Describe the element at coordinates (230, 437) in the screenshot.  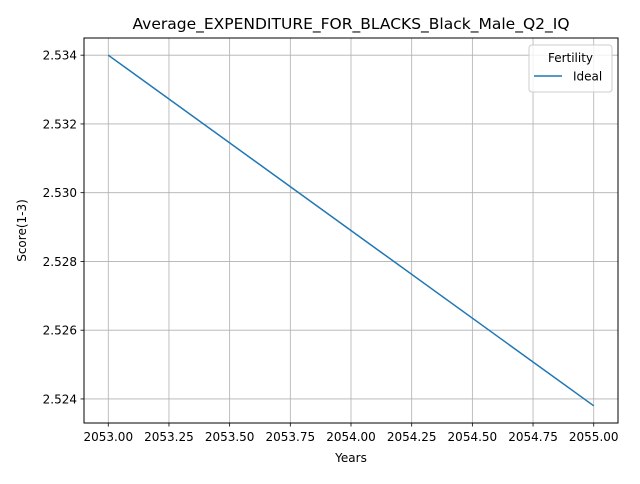
I see `x-tick-label: 2053.50` at that location.